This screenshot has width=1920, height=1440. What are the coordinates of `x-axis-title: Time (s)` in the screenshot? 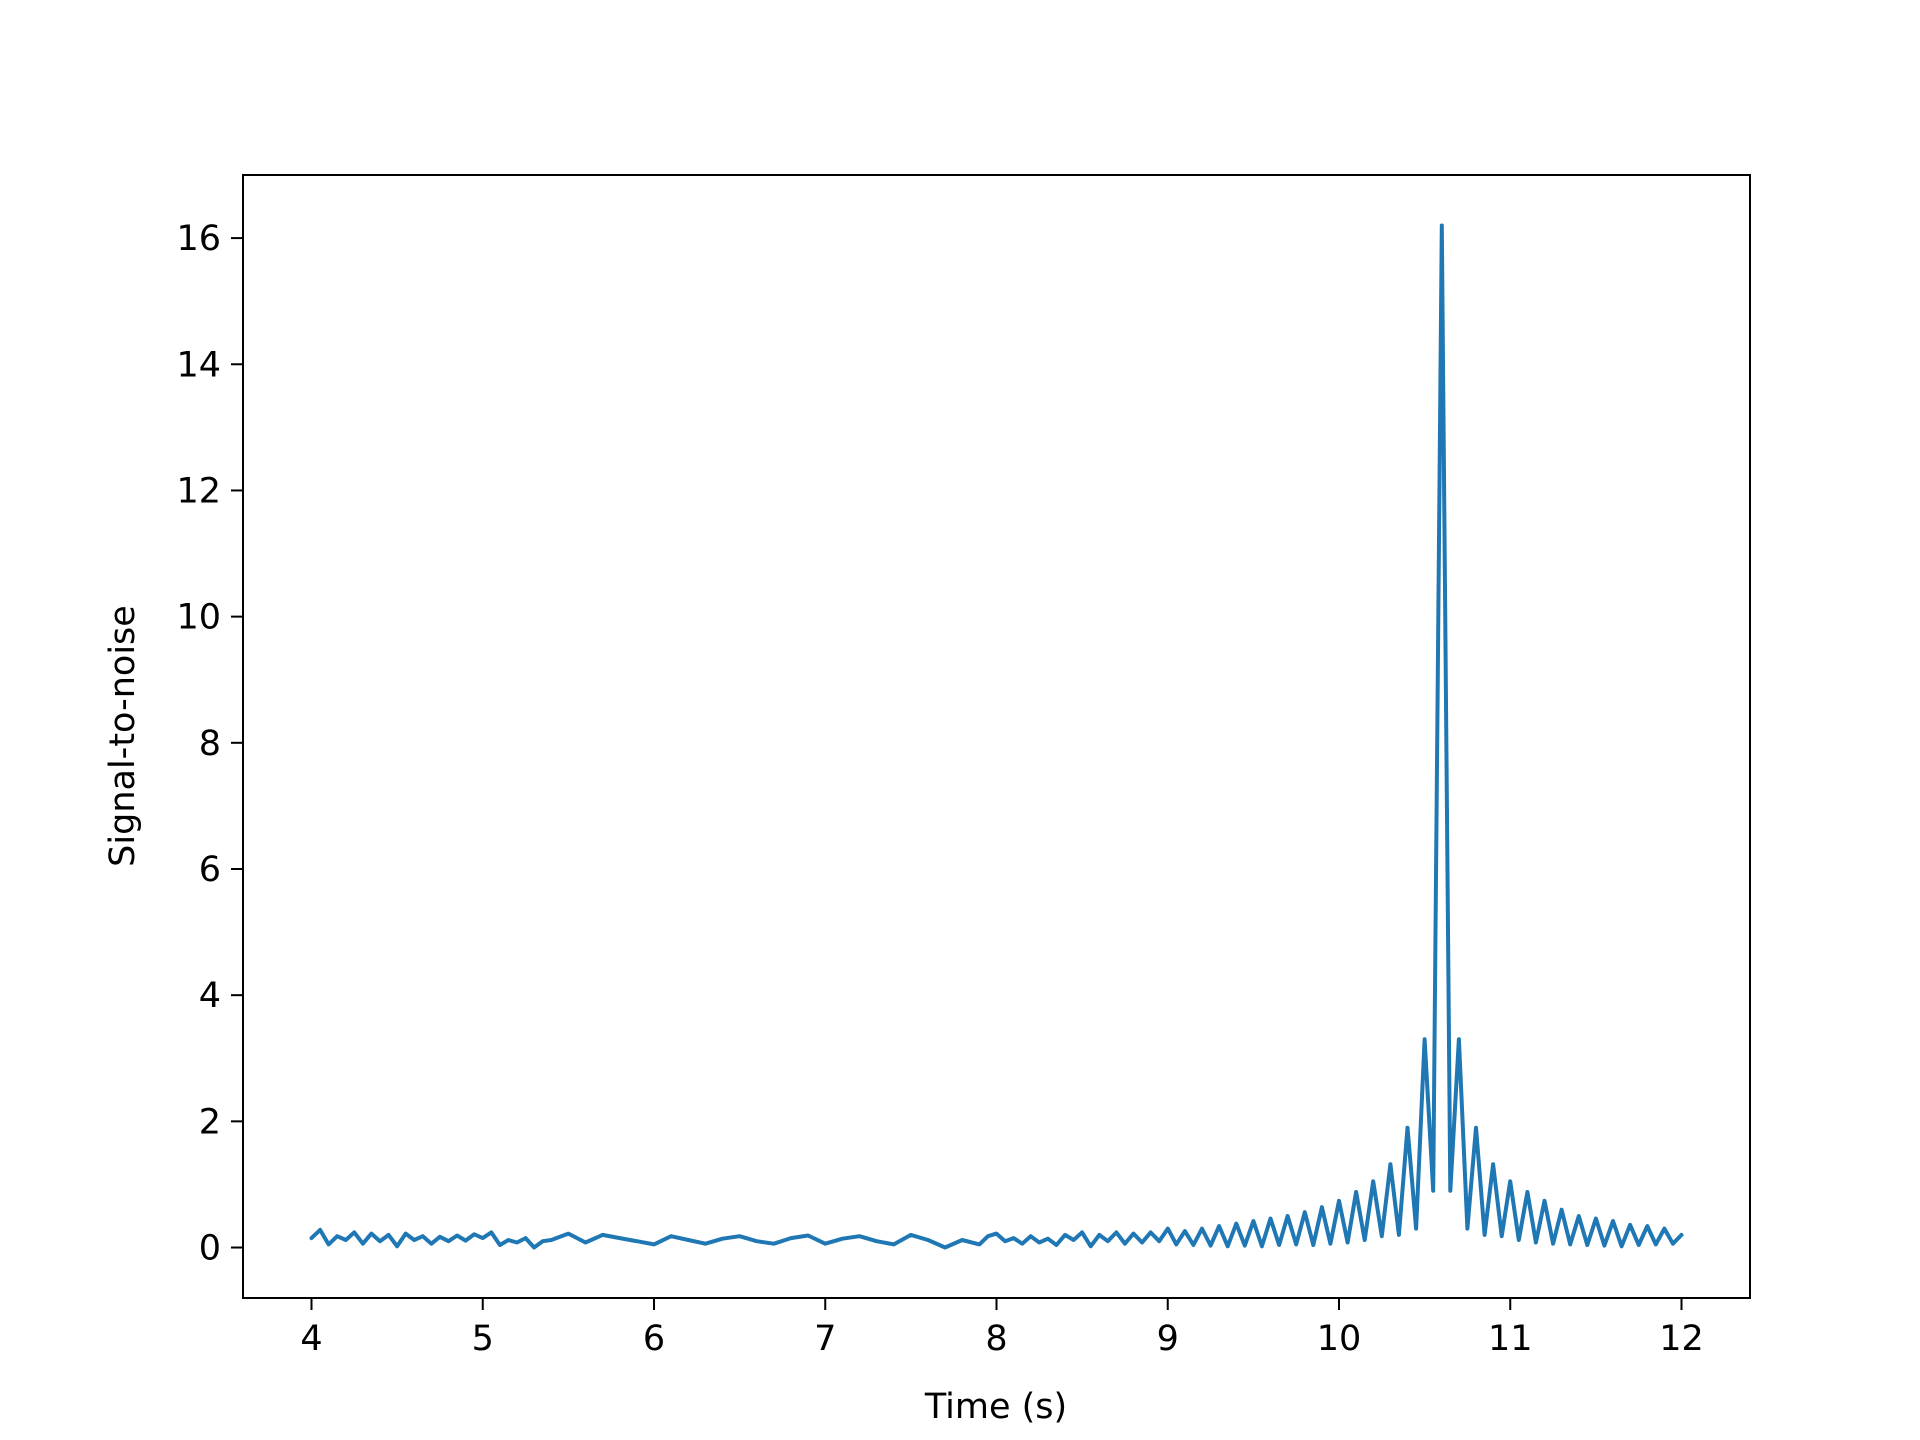 It's located at (995, 1407).